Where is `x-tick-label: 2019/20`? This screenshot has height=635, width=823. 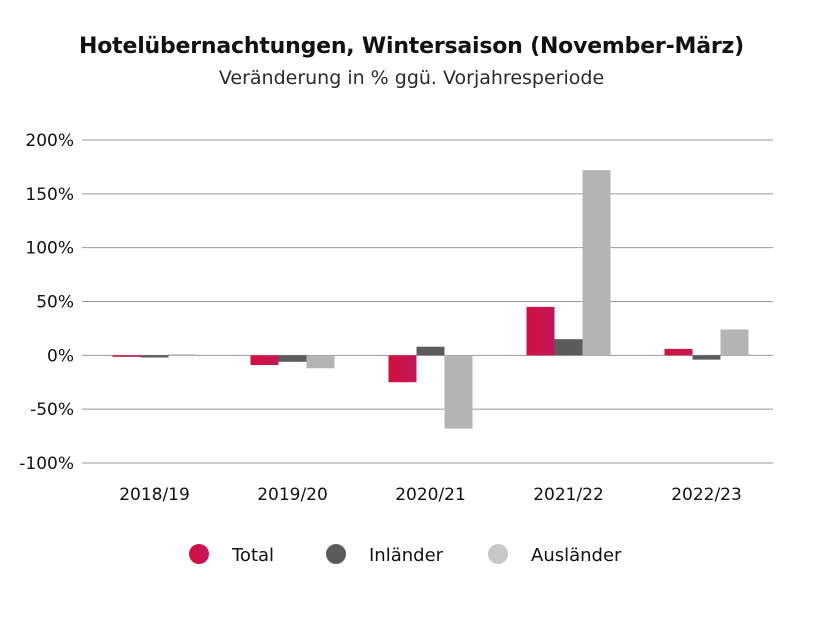 x-tick-label: 2019/20 is located at coordinates (292, 495).